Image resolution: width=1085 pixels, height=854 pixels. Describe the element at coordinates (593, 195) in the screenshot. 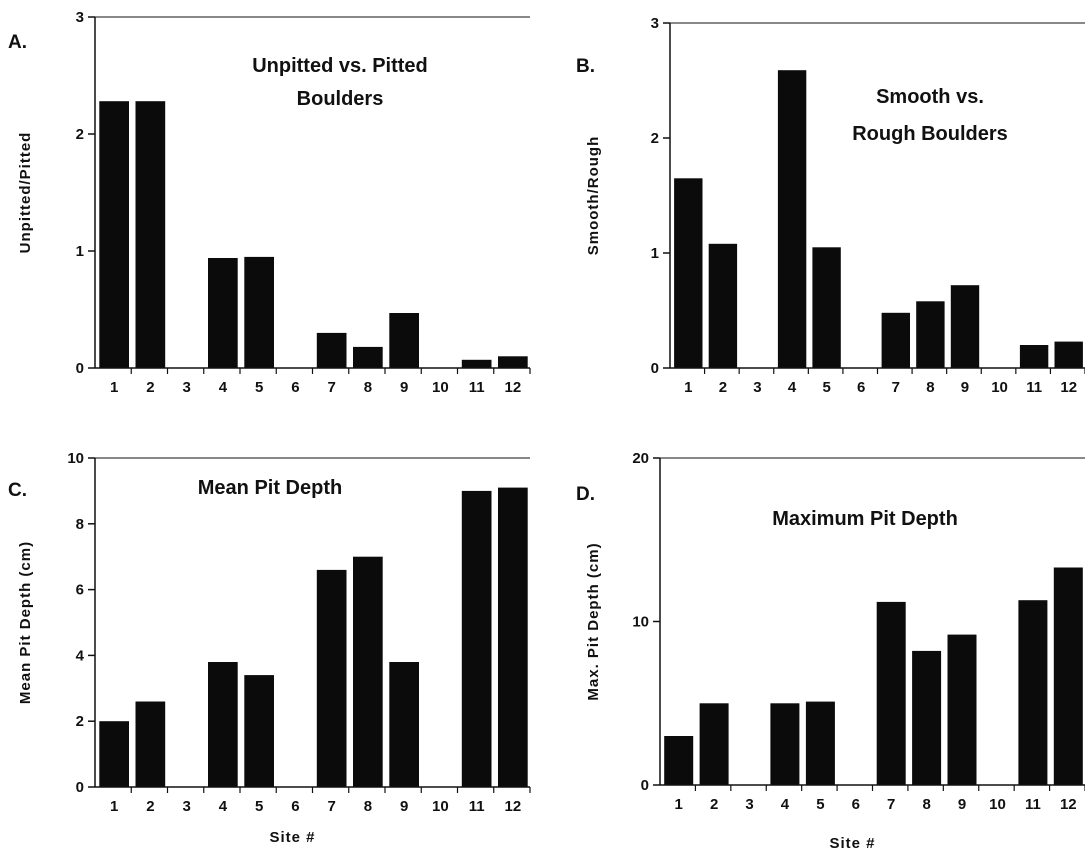

I see `y-axis-label: Smooth/Rough` at that location.